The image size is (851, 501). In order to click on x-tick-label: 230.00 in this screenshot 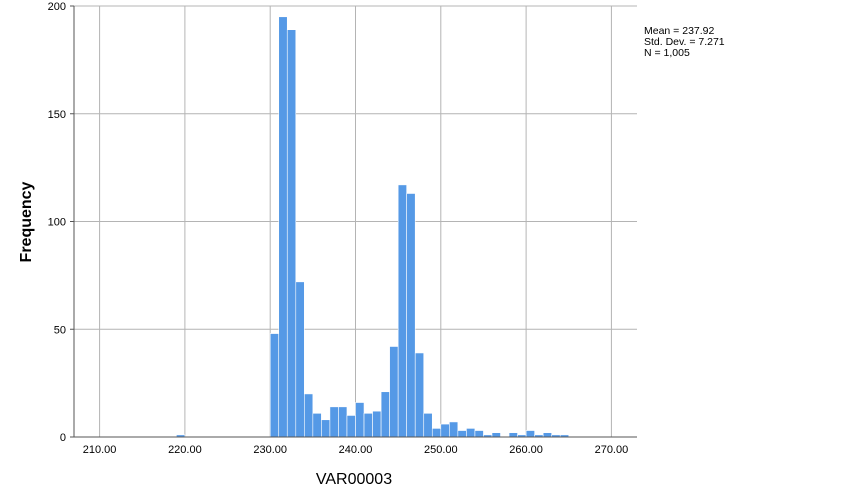, I will do `click(270, 450)`.